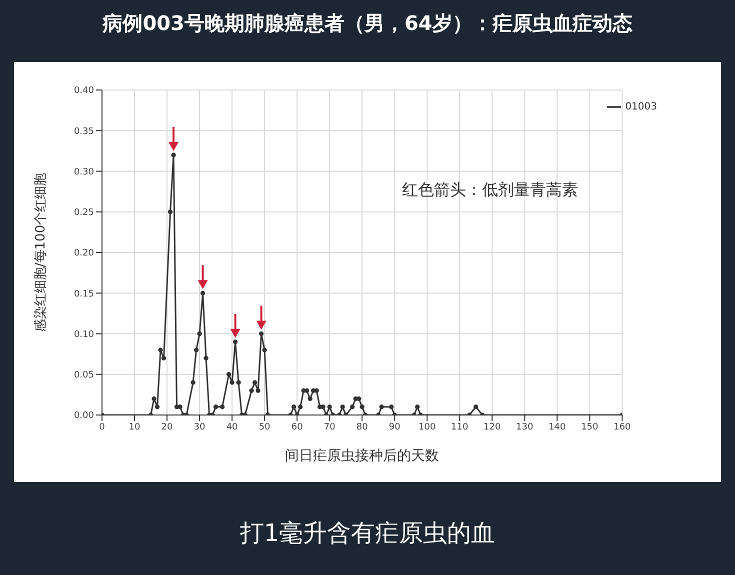  I want to click on x-tick-label: 50, so click(264, 427).